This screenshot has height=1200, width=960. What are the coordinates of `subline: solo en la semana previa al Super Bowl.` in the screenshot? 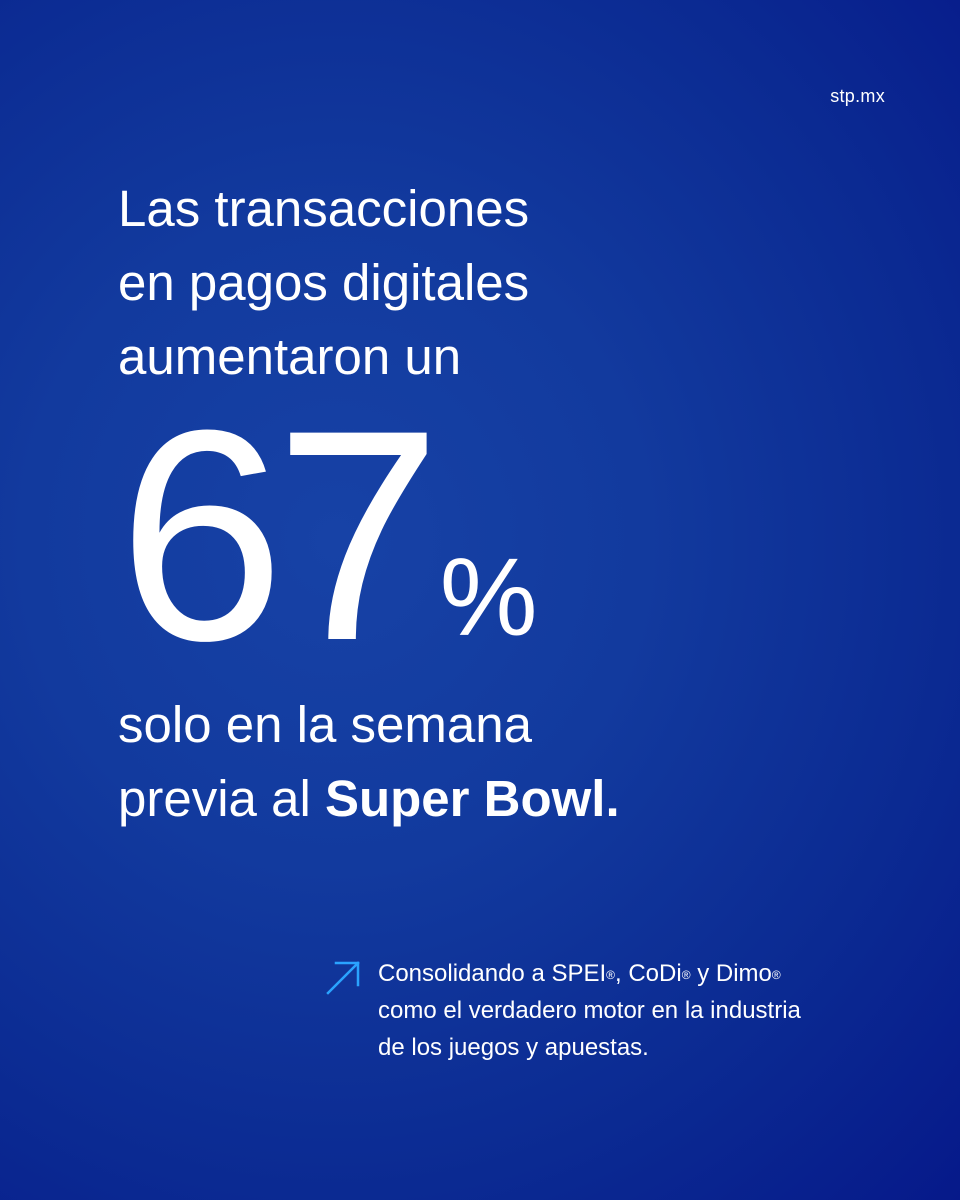 It's located at (369, 762).